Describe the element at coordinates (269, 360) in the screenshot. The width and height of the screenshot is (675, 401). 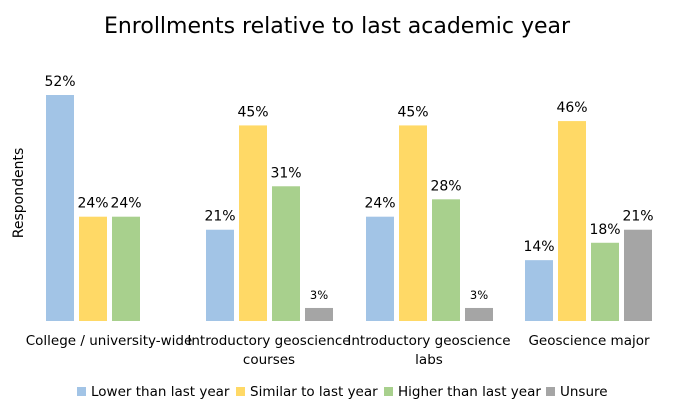
I see `category-label-1-1: courses` at that location.